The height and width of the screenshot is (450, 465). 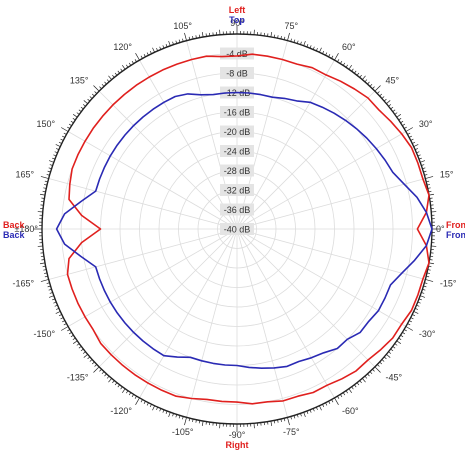 I want to click on angle-label: 105°, so click(x=182, y=26).